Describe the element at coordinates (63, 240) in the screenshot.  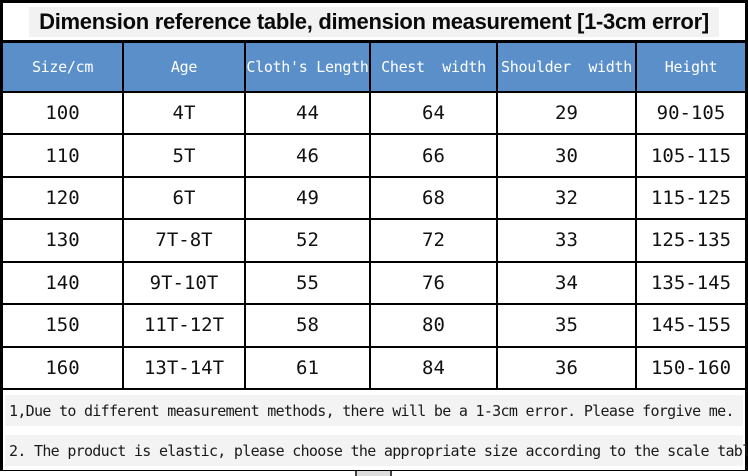
I see `table-cell: 130` at that location.